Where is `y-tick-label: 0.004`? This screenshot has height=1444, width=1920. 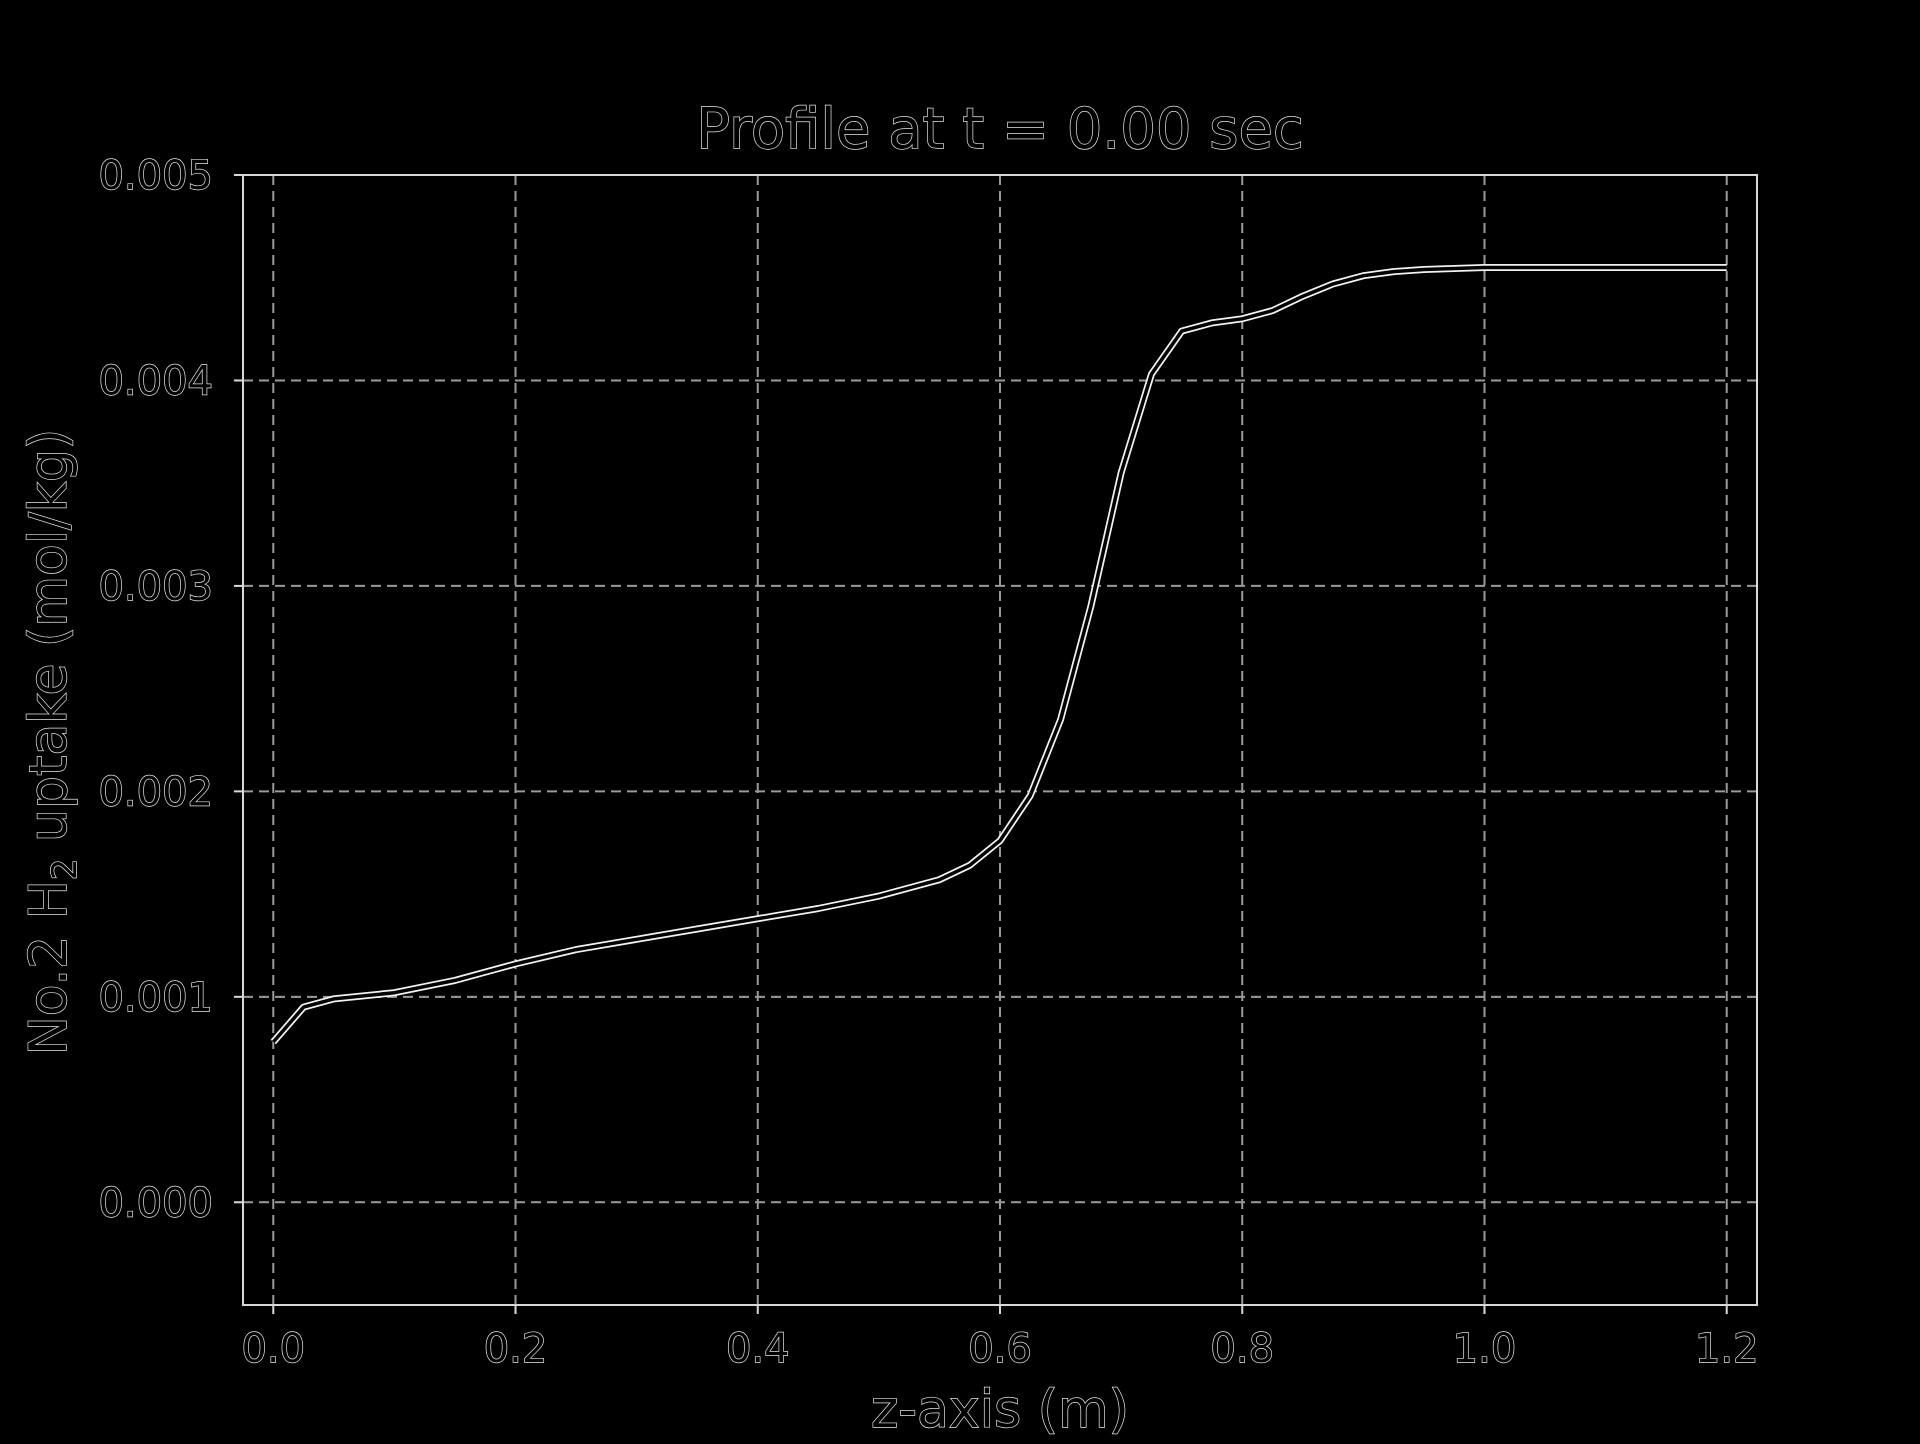
y-tick-label: 0.004 is located at coordinates (155, 381).